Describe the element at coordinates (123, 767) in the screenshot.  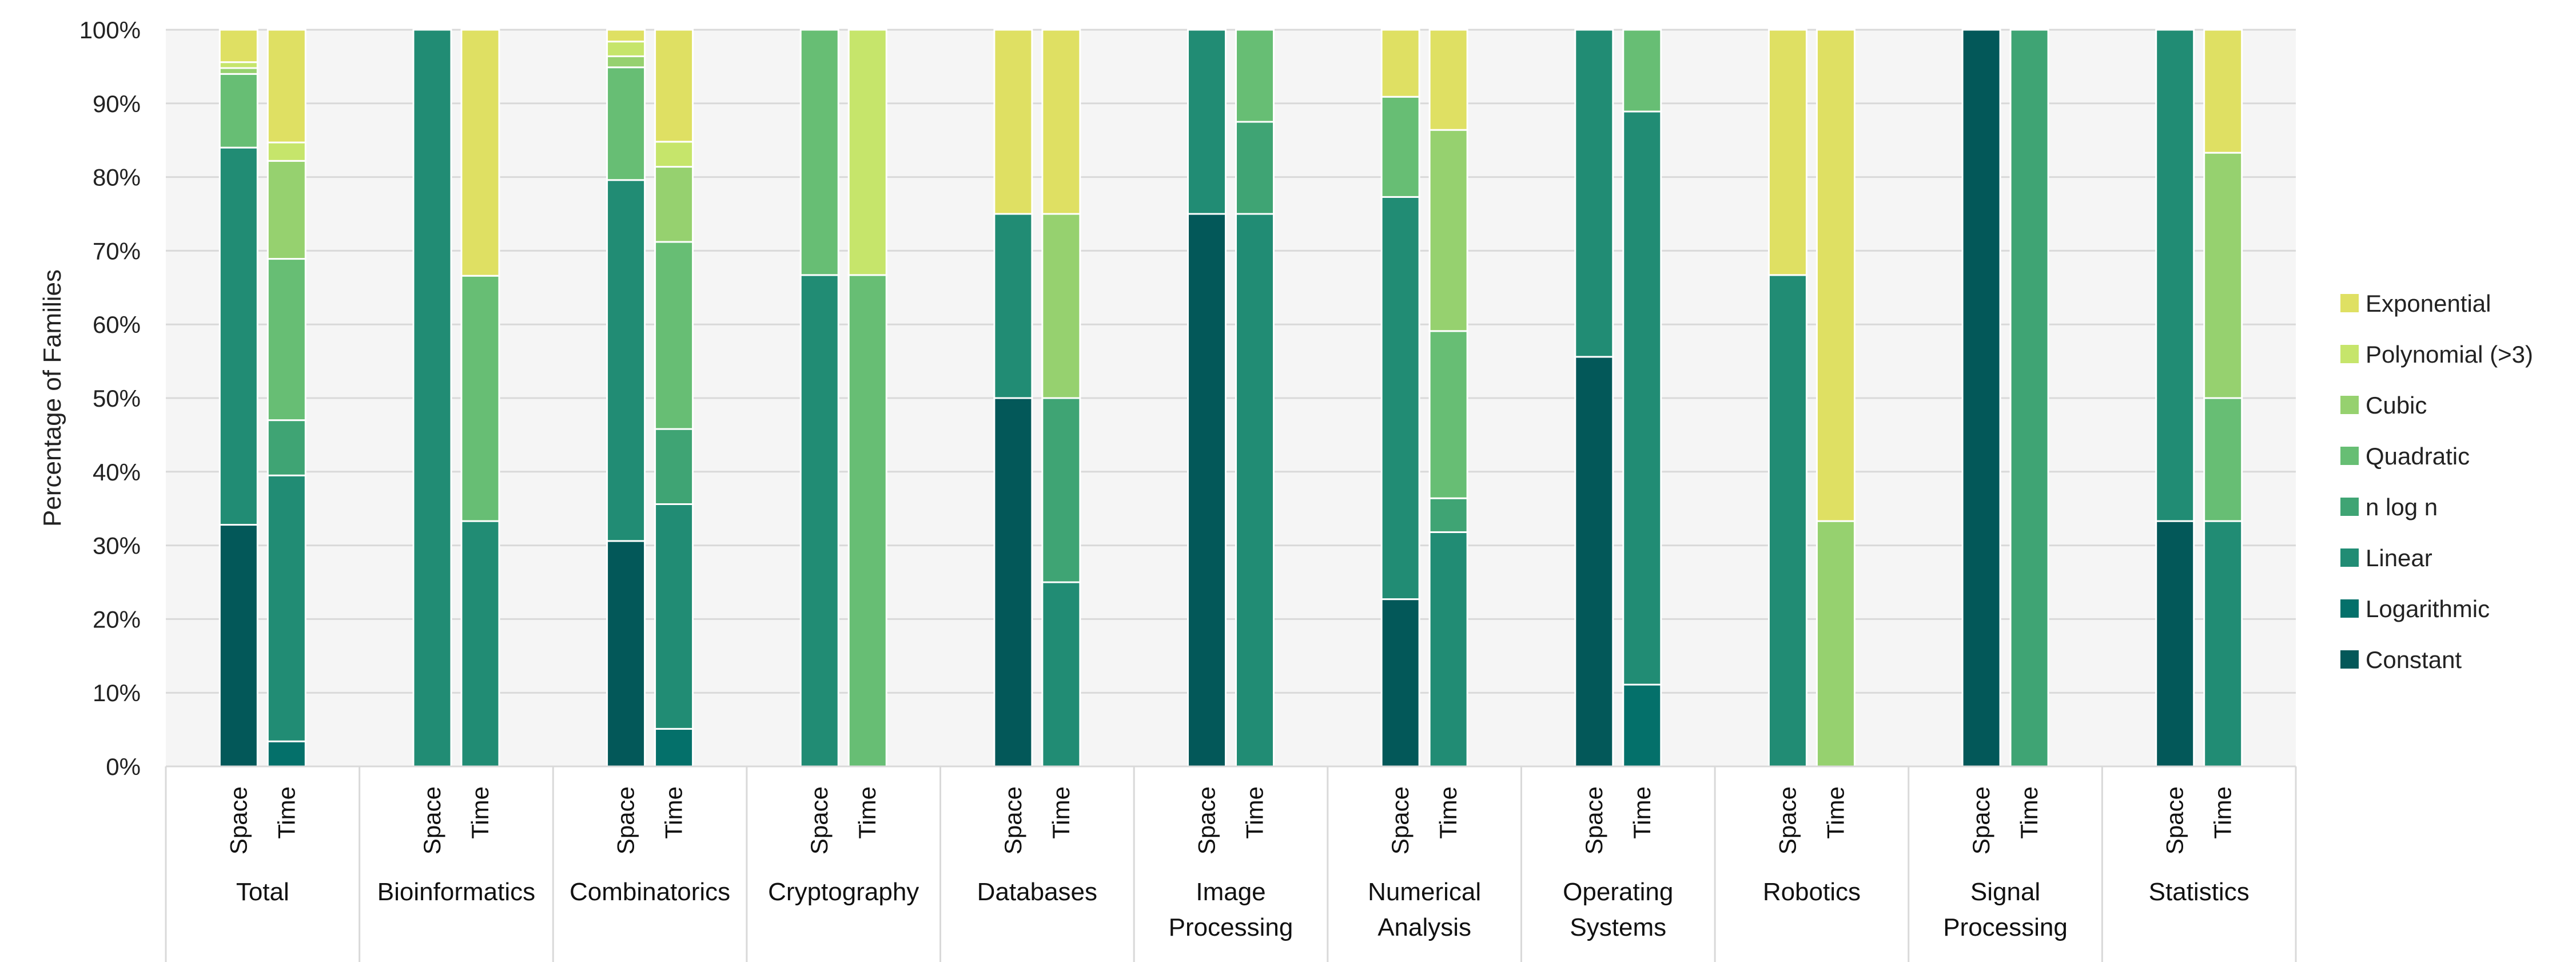
I see `y-tick-label: 0%` at that location.